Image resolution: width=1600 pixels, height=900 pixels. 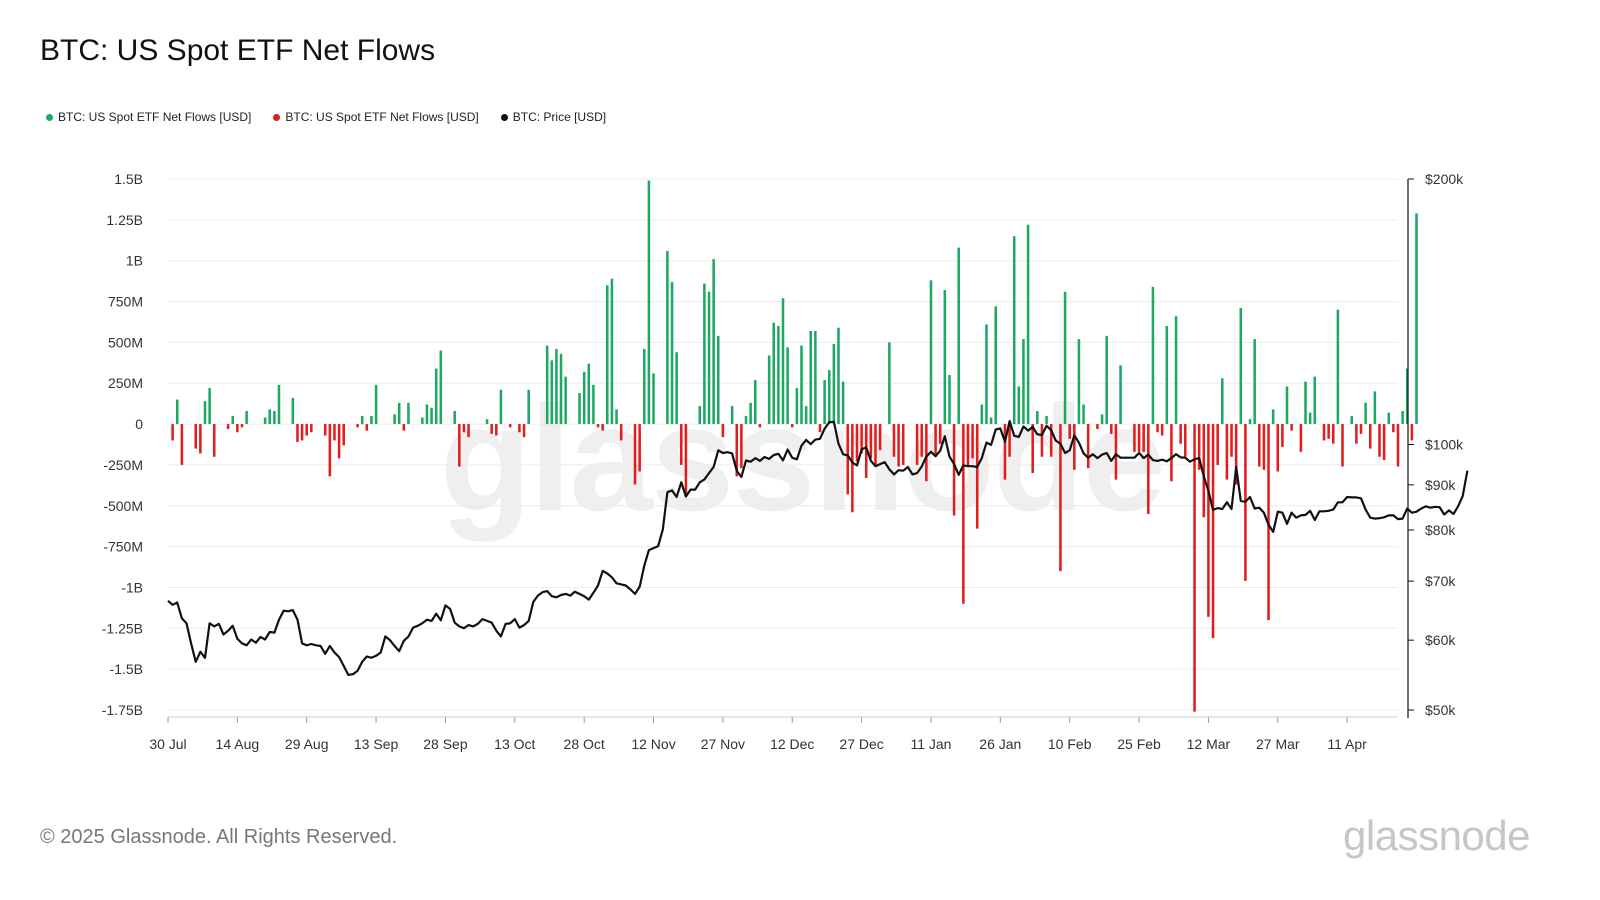 What do you see at coordinates (49, 117) in the screenshot?
I see `legend-dot-green` at bounding box center [49, 117].